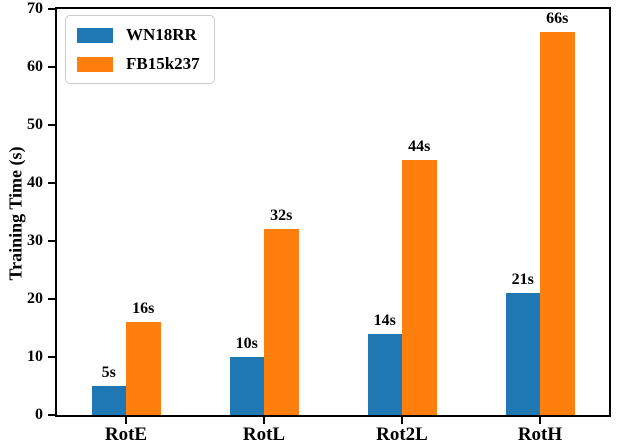  Describe the element at coordinates (246, 343) in the screenshot. I see `bar-value-label: 10s` at that location.